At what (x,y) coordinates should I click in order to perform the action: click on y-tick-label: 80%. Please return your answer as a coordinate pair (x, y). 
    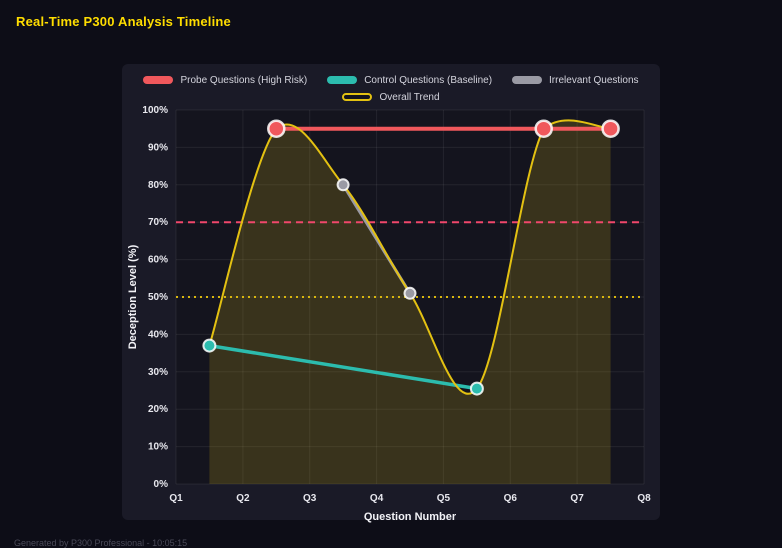
    Looking at the image, I should click on (158, 185).